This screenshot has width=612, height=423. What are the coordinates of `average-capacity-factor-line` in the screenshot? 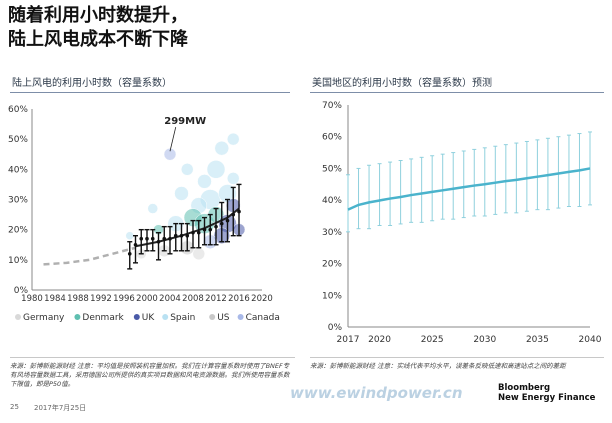 It's located at (469, 189).